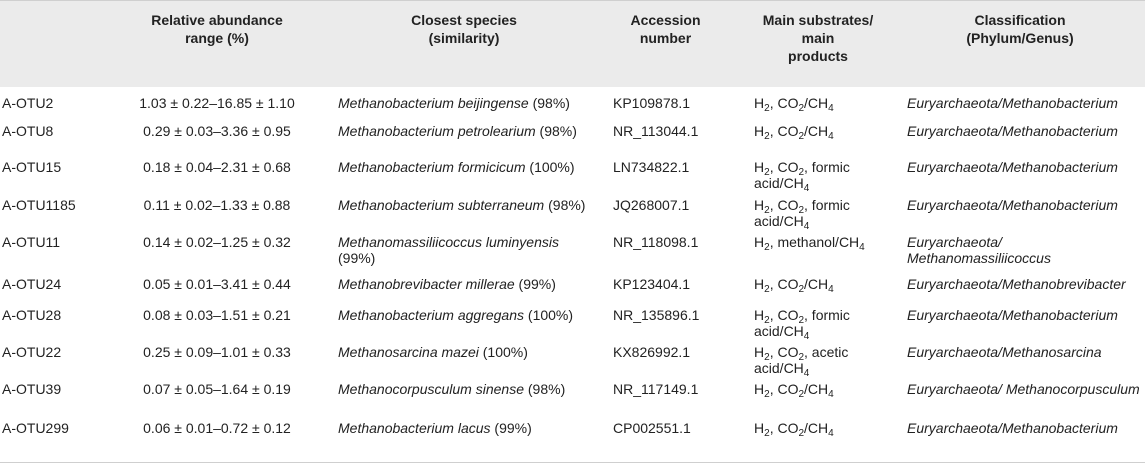  I want to click on accession-cell: NR_117149.1, so click(656, 389).